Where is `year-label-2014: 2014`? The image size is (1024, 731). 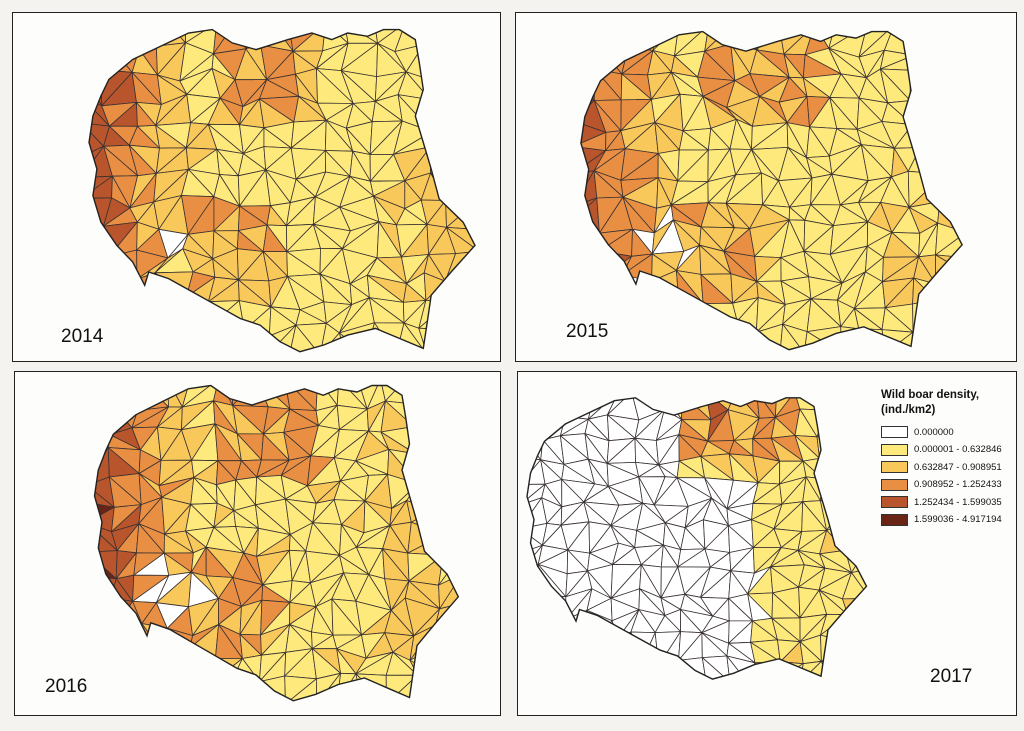
year-label-2014: 2014 is located at coordinates (82, 336).